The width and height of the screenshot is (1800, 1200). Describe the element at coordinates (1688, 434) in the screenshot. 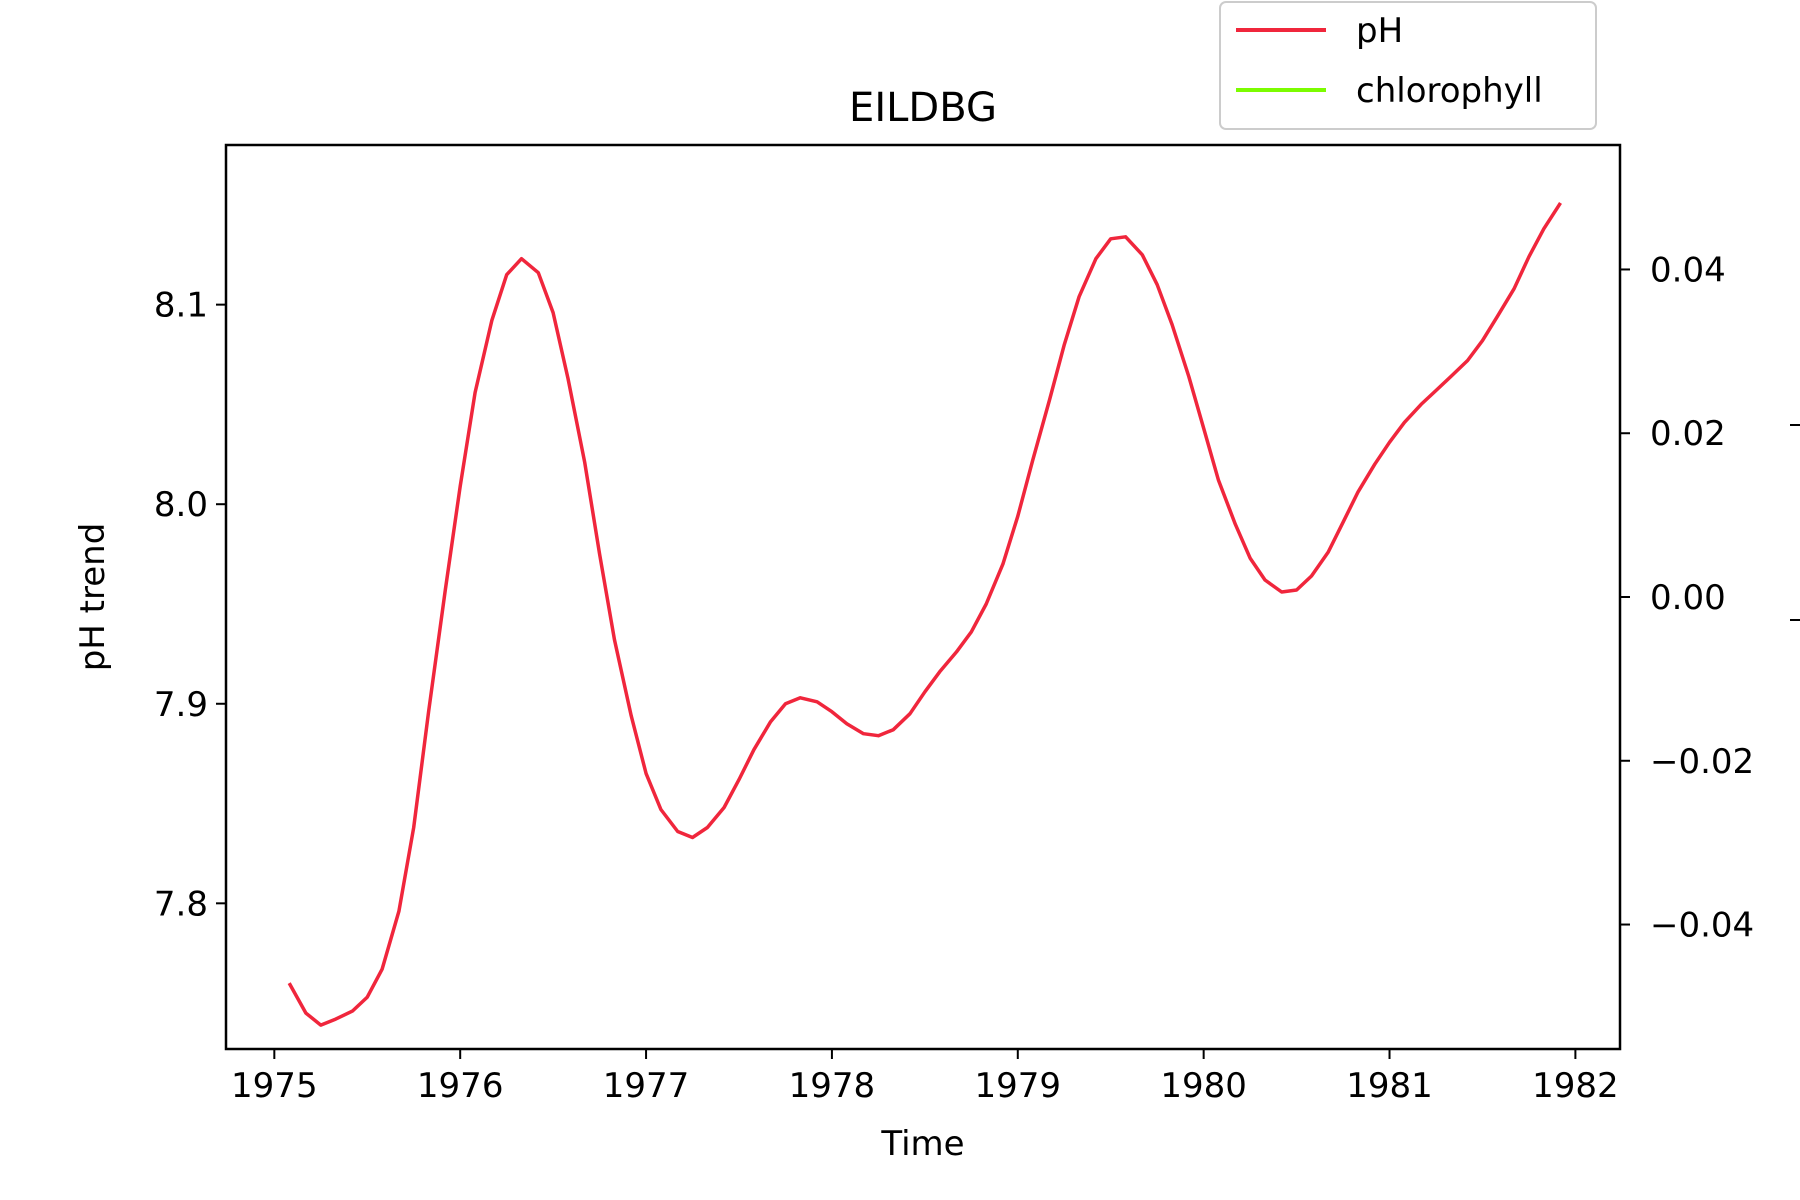

I see `y2-tick-label: 0.02` at that location.